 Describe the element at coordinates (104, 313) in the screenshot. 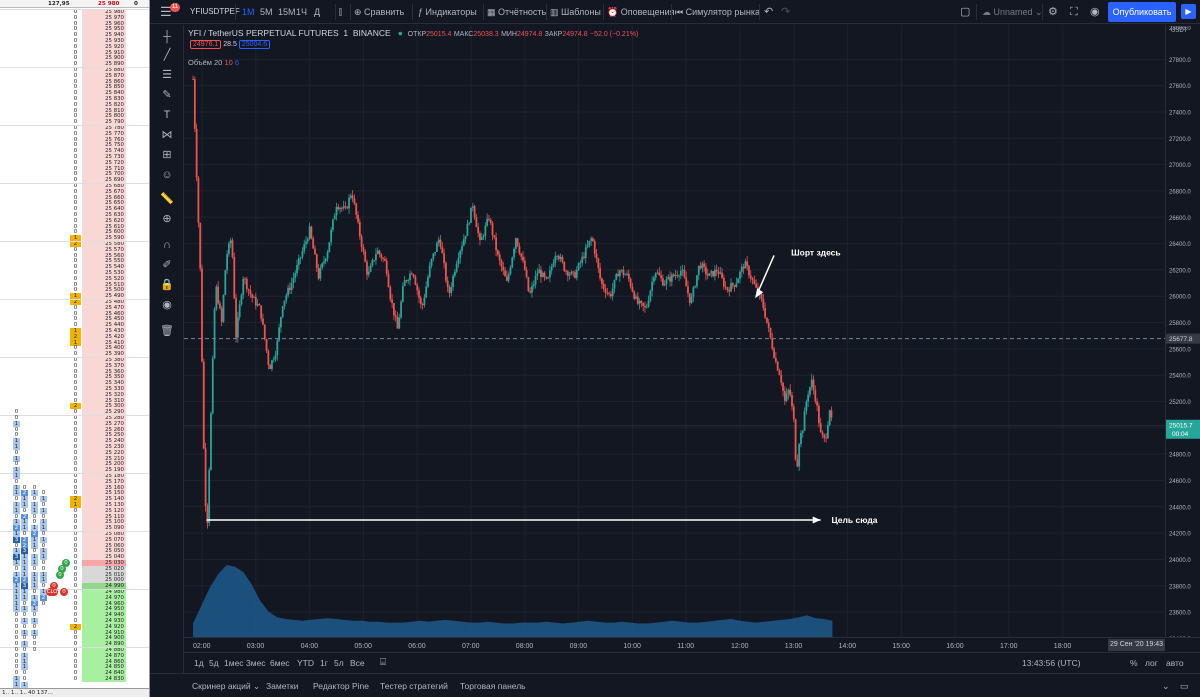

I see `dom-price-cell: 25 460` at that location.